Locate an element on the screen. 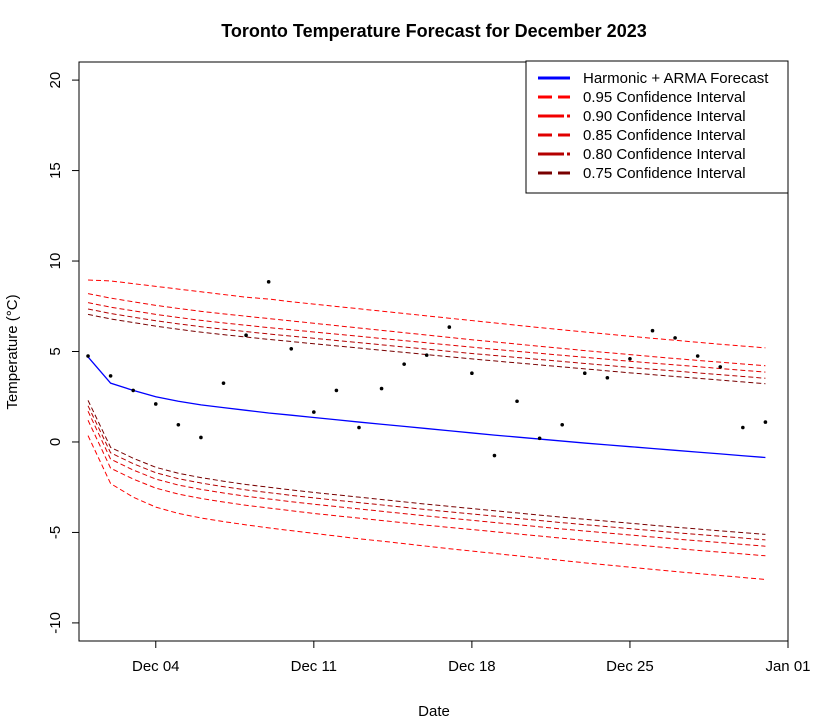 This screenshot has width=829, height=721. x-tick-label: Jan 01 is located at coordinates (787, 666).